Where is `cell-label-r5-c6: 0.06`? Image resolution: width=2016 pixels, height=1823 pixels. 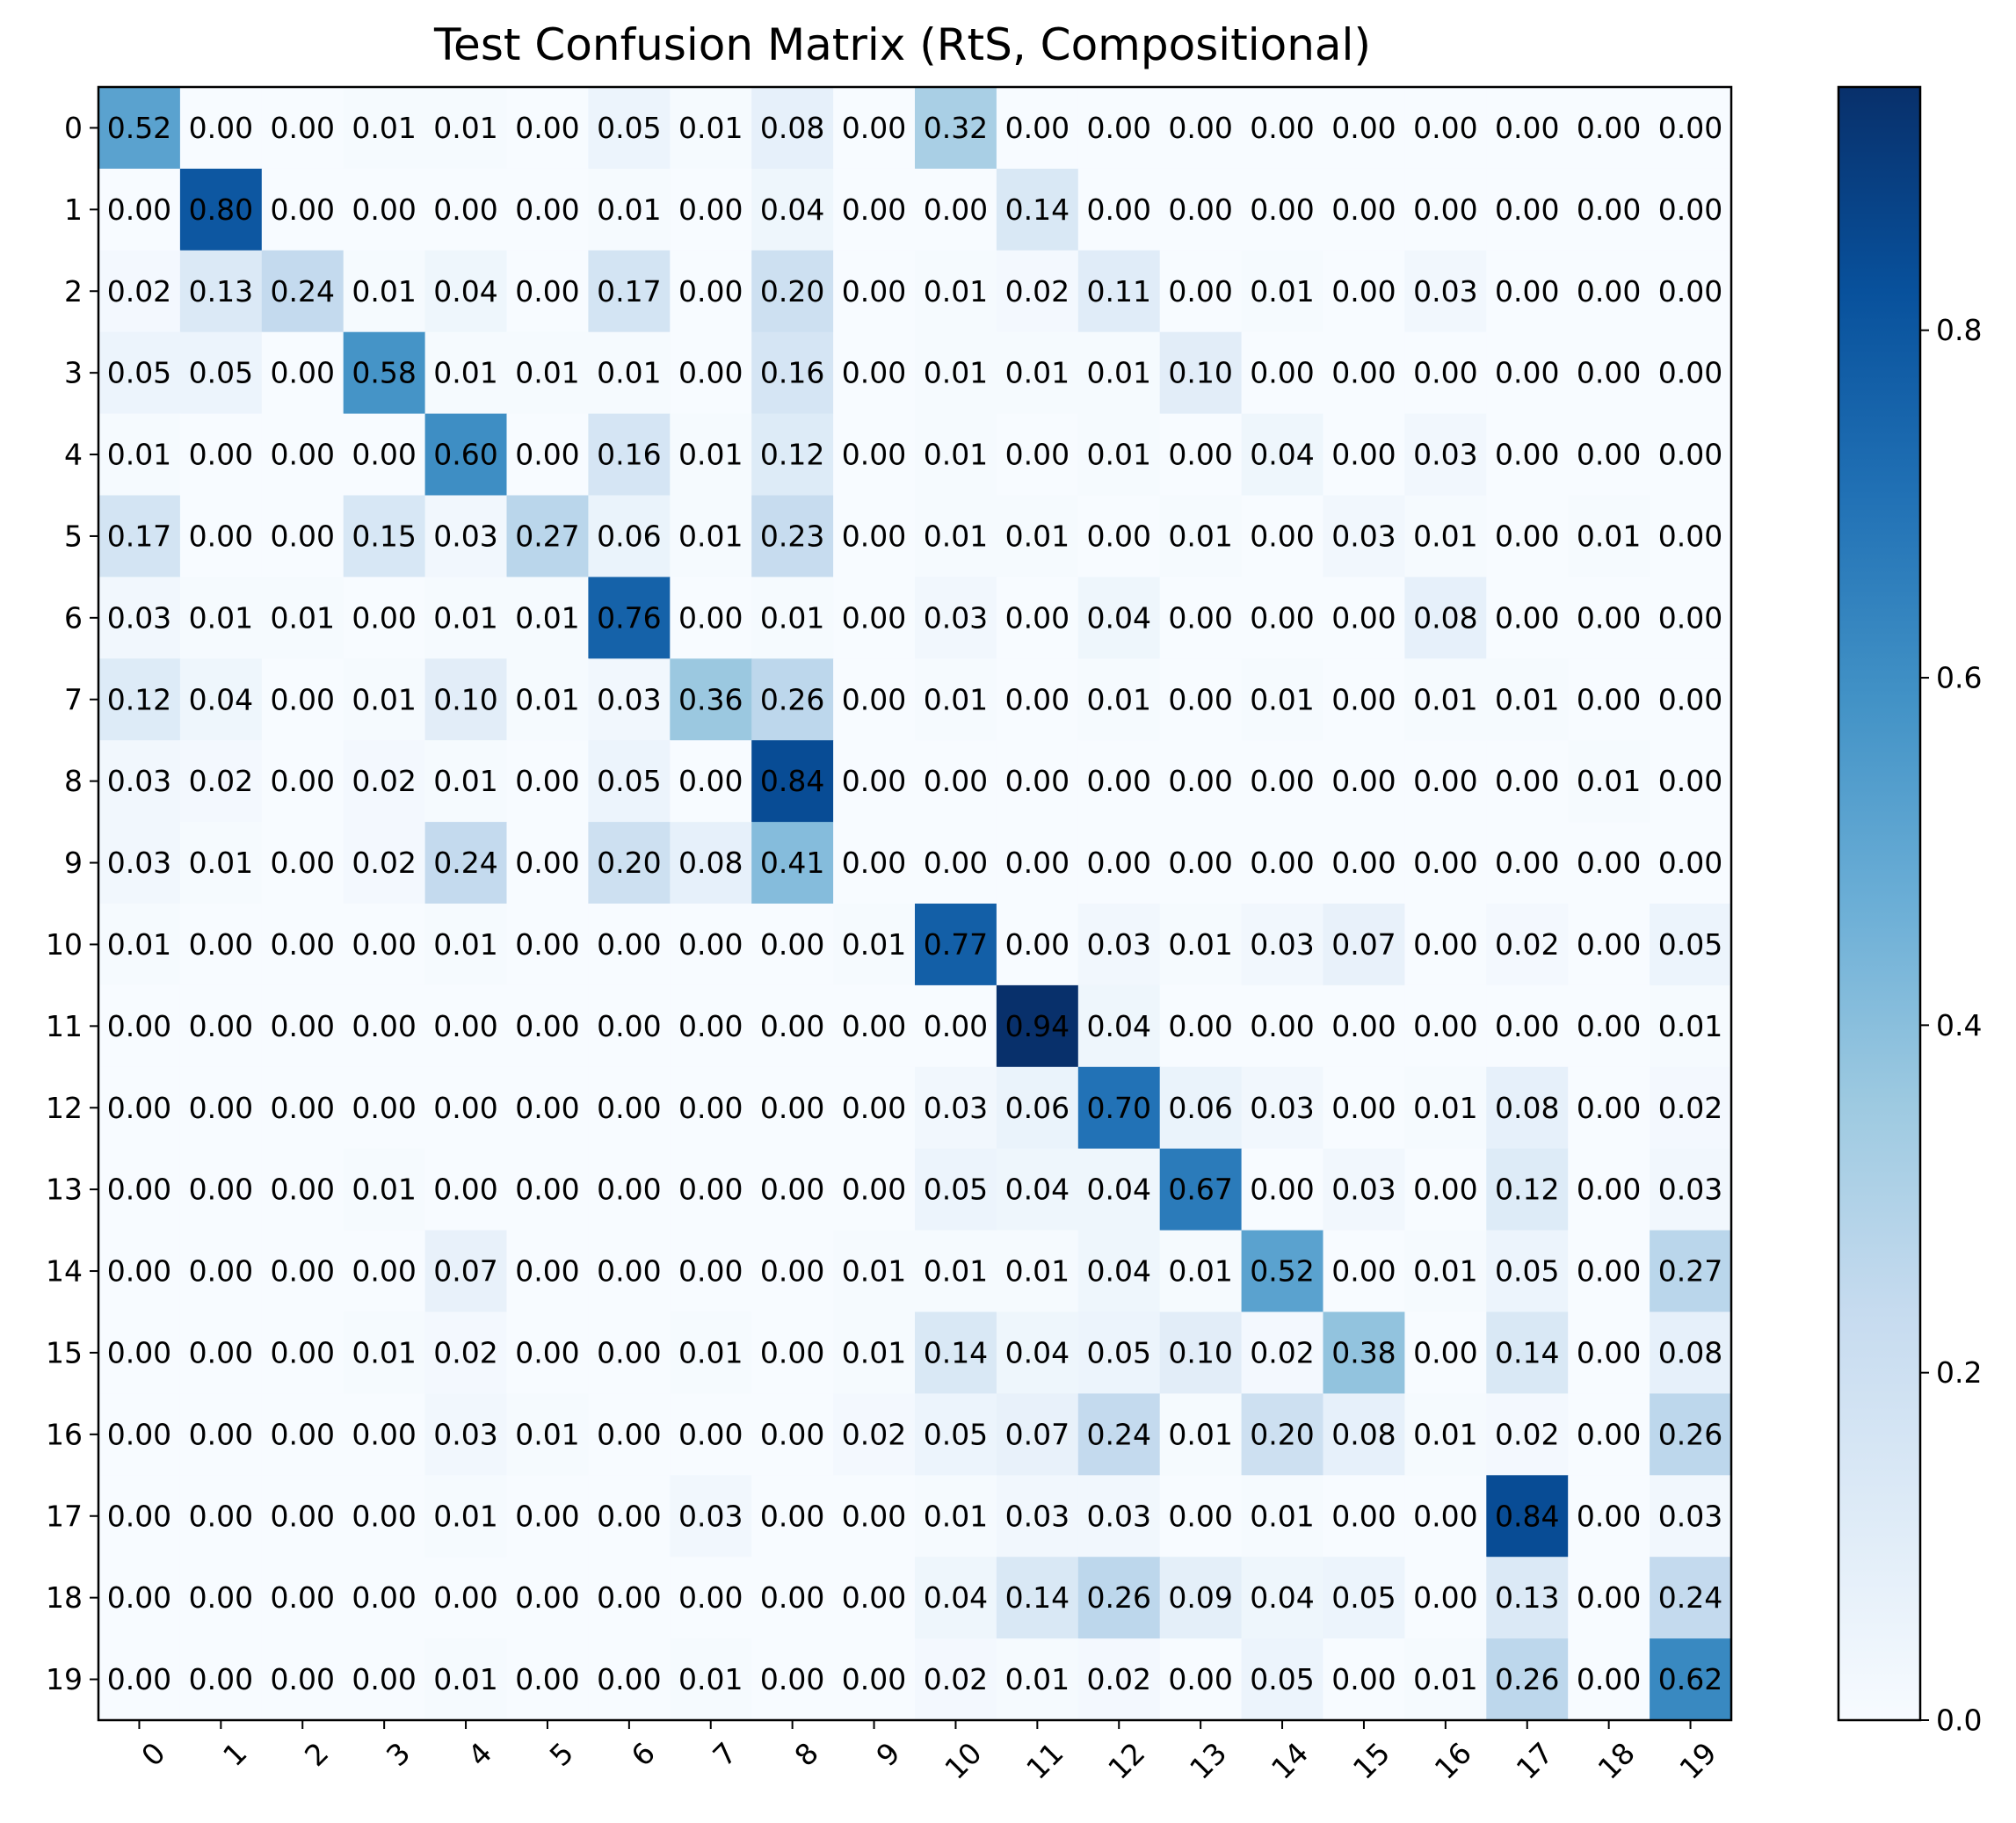
cell-label-r5-c6: 0.06 is located at coordinates (629, 536).